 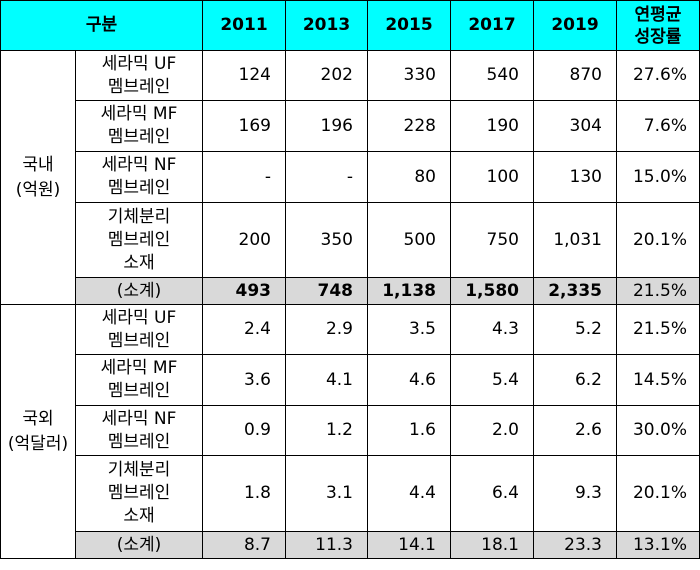 I want to click on cell-value: 3.5, so click(x=409, y=329).